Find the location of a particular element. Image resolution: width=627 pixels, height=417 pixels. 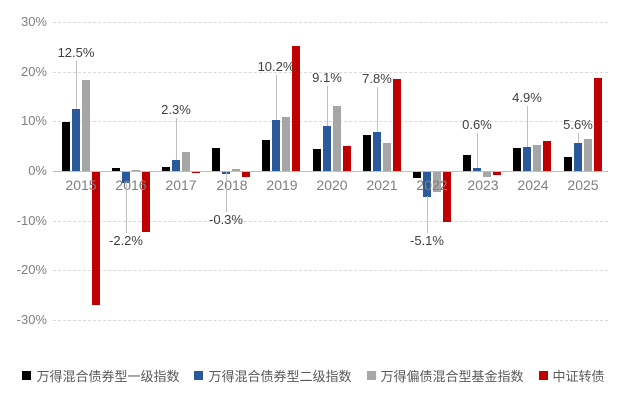

x-axis-label: 2021 is located at coordinates (382, 185).